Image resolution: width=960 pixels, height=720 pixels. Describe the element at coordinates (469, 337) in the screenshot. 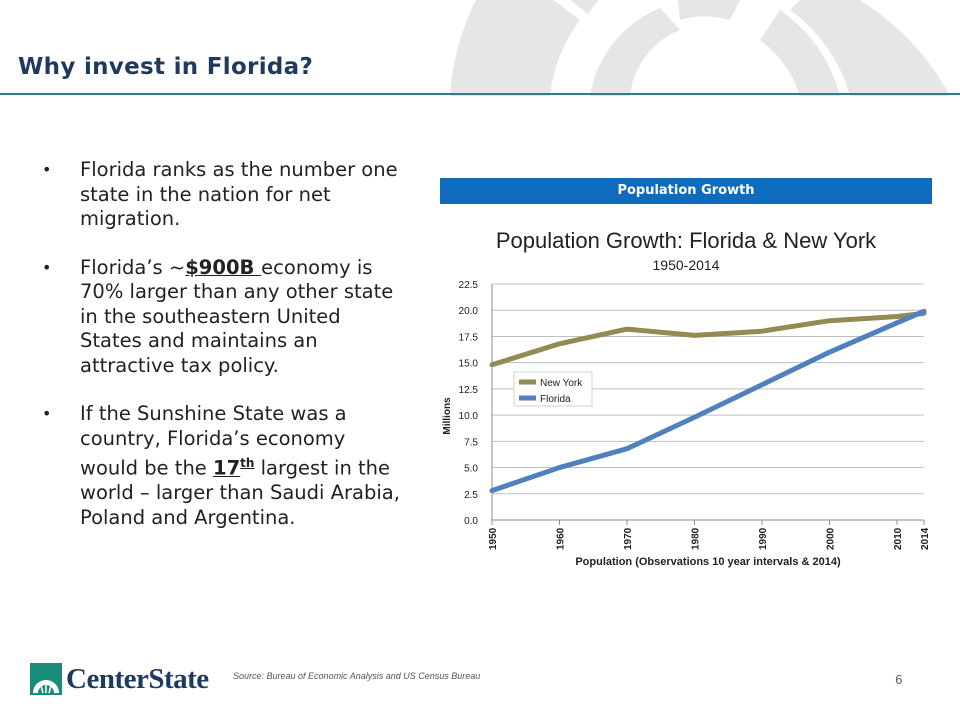

I see `y-tick-label: 17.5` at that location.